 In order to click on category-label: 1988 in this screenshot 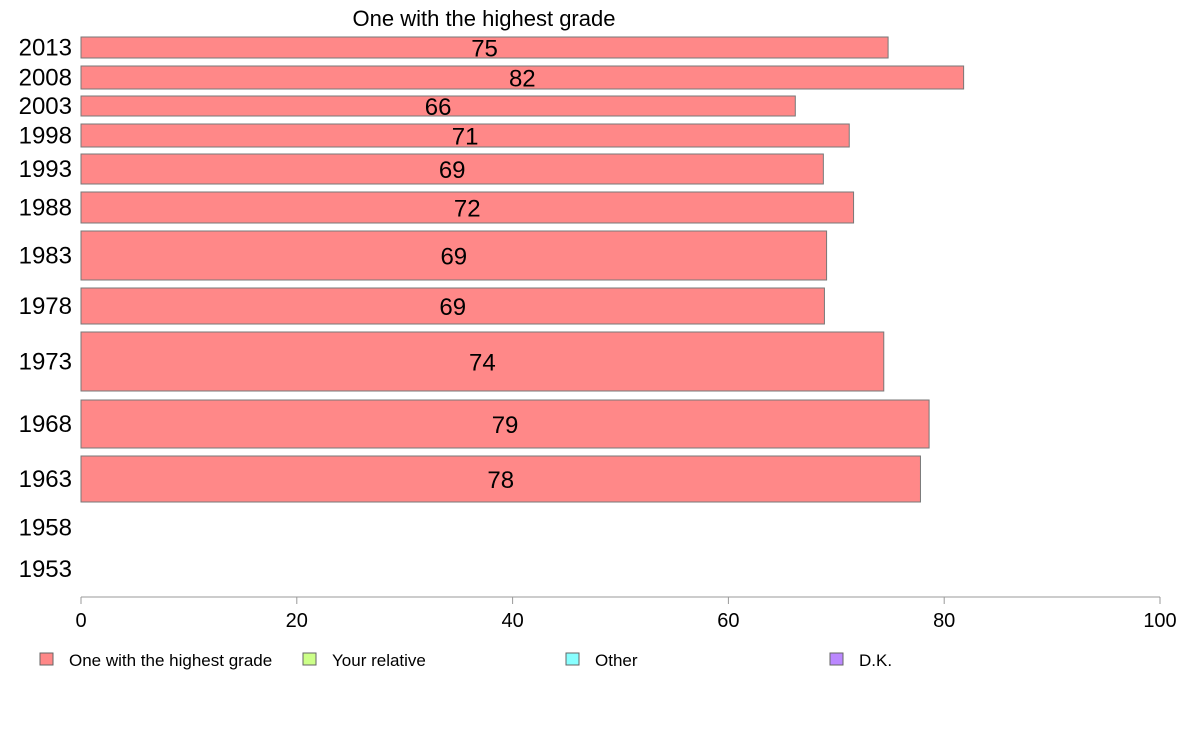, I will do `click(45, 208)`.